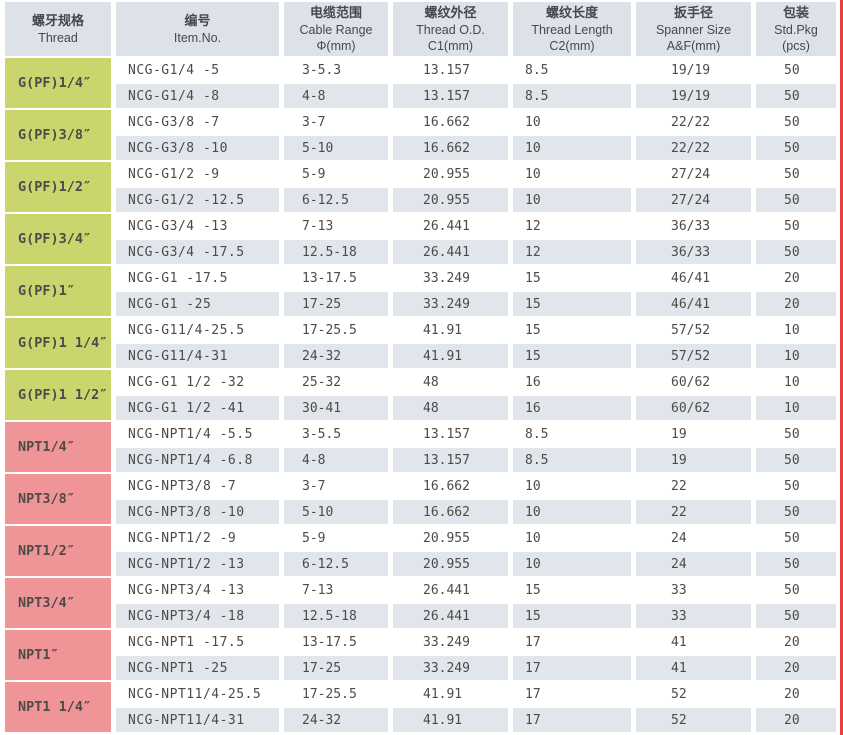 This screenshot has width=843, height=735. Describe the element at coordinates (58, 603) in the screenshot. I see `thread-group-cell: NPT3/4″` at that location.